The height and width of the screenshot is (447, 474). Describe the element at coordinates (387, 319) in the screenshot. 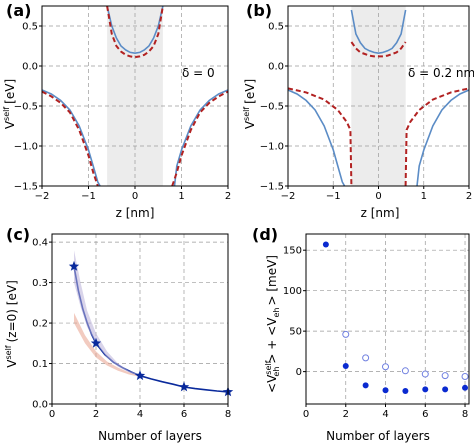

I see `axes-frame` at that location.